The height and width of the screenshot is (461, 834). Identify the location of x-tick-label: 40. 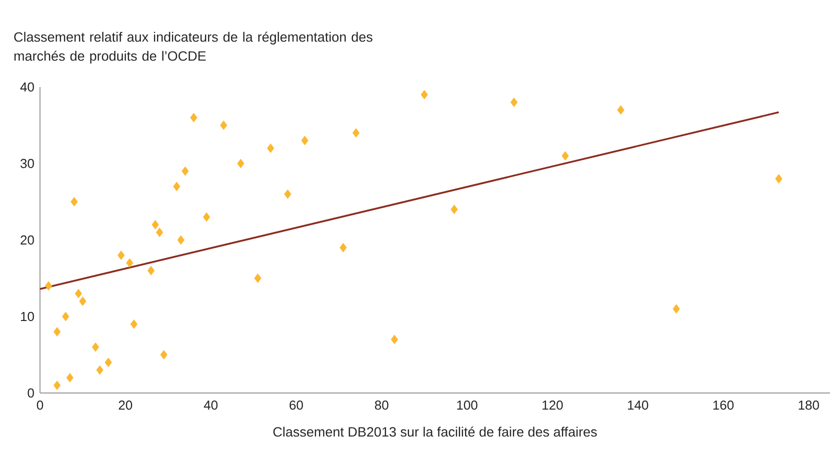
(211, 405).